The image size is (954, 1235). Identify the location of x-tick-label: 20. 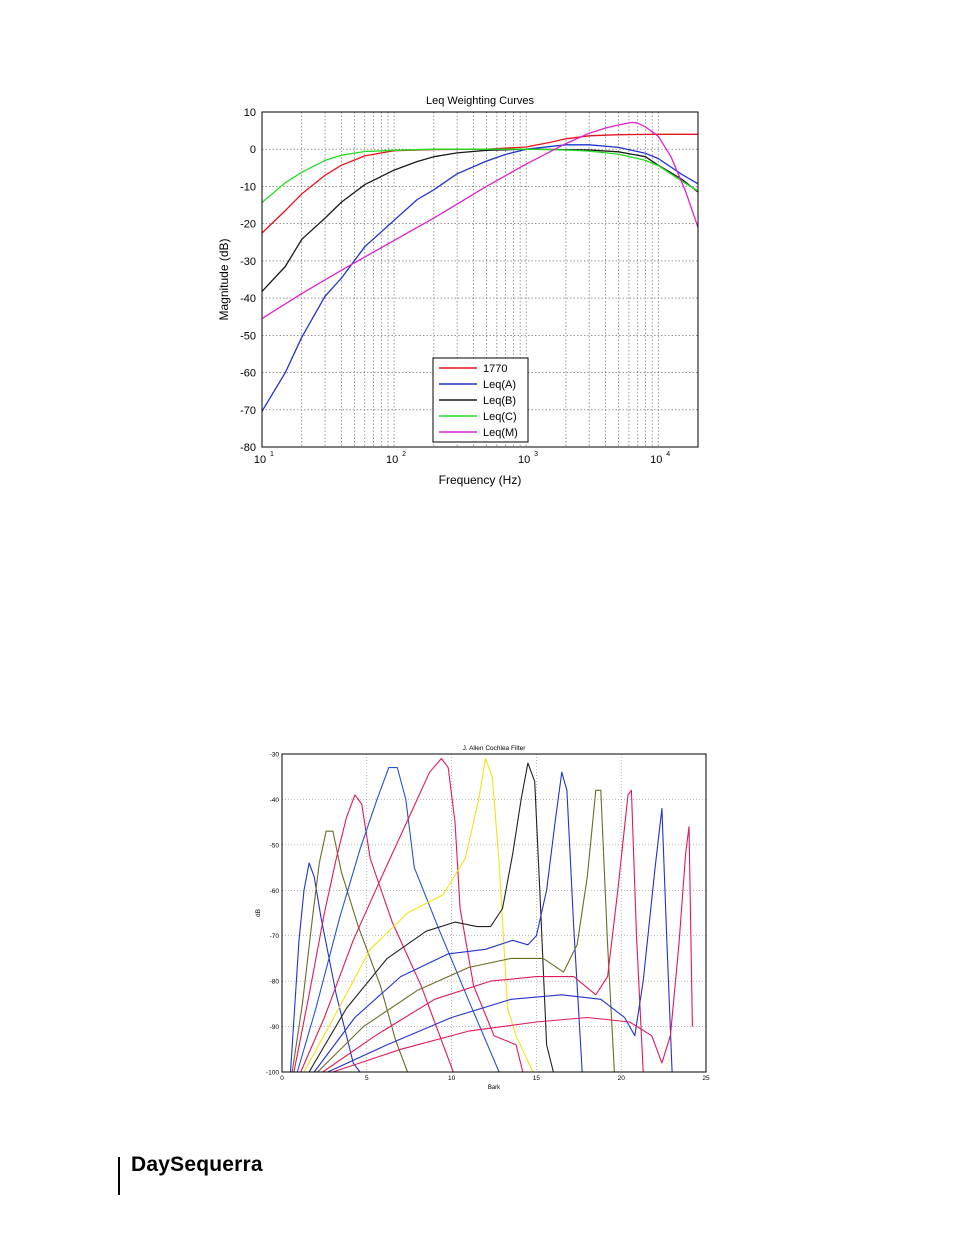
(622, 1078).